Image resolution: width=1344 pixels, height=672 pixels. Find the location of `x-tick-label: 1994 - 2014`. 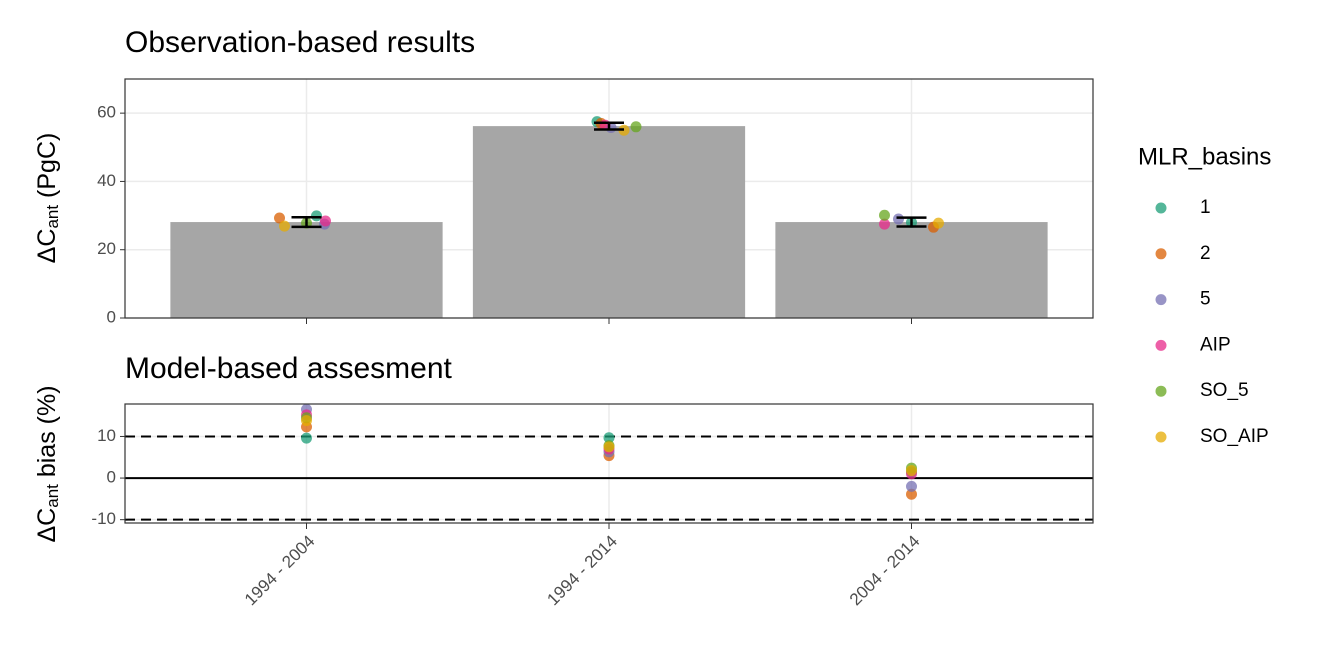

x-tick-label: 1994 - 2014 is located at coordinates (582, 571).